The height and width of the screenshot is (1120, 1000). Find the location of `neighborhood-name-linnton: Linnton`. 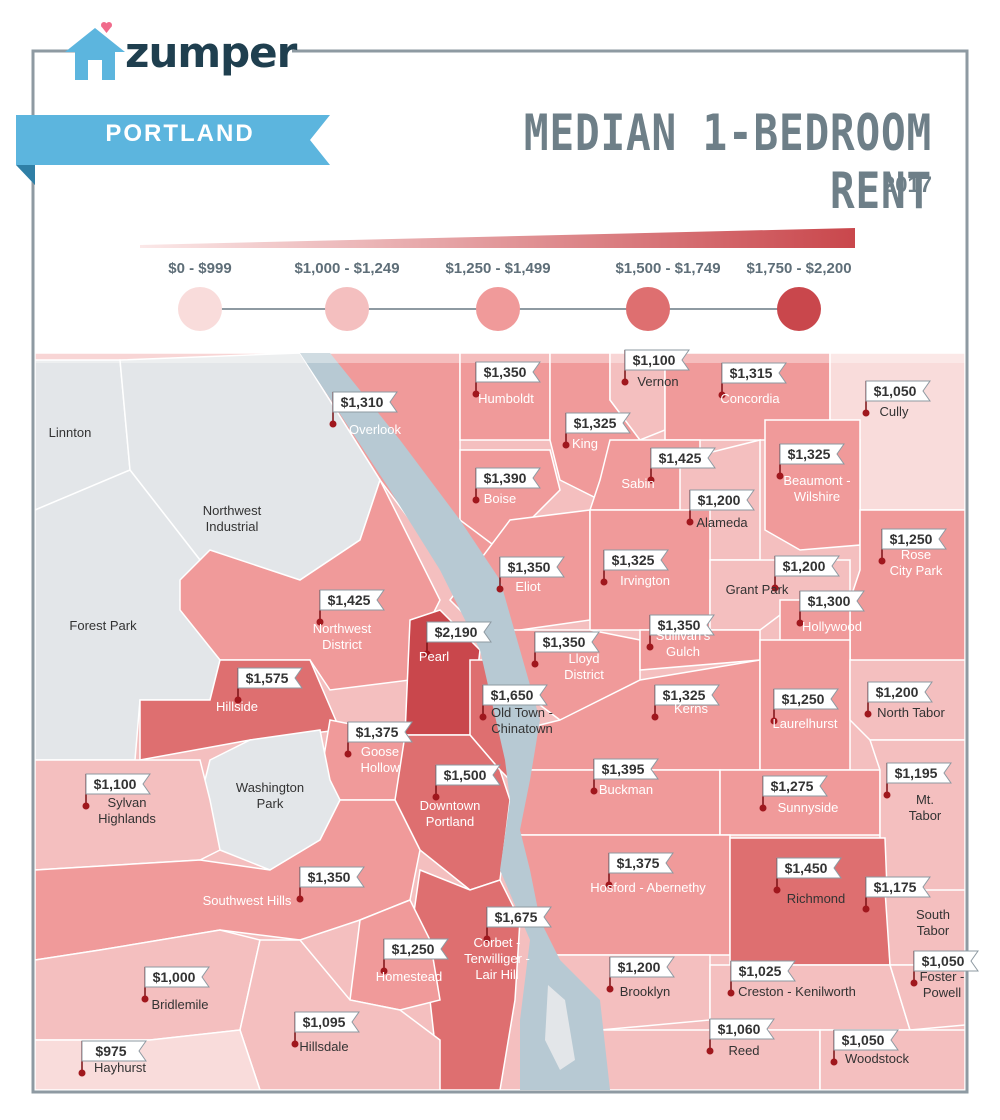

neighborhood-name-linnton: Linnton is located at coordinates (70, 432).